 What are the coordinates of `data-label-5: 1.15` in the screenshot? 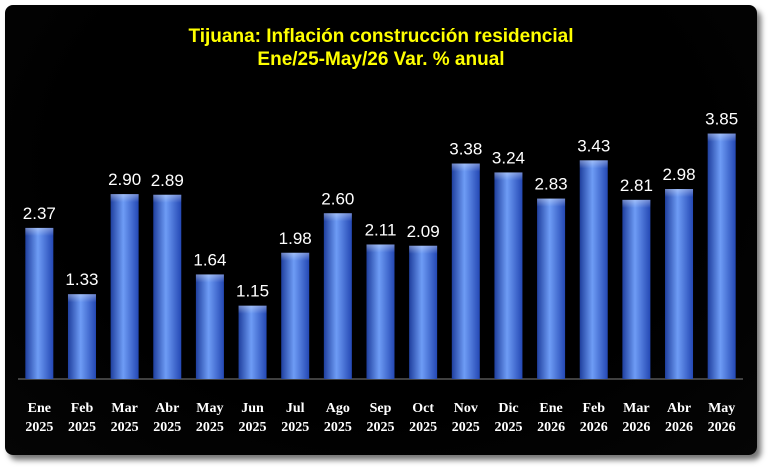 It's located at (252, 291).